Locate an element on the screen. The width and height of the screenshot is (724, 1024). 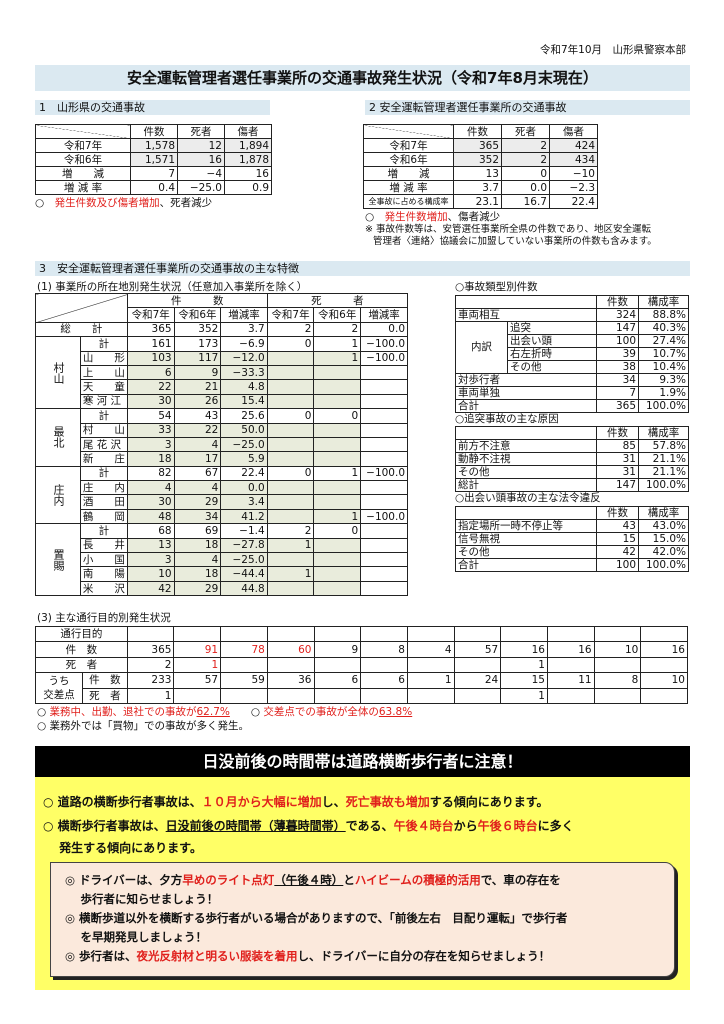
value-cell: 82 is located at coordinates (150, 473).